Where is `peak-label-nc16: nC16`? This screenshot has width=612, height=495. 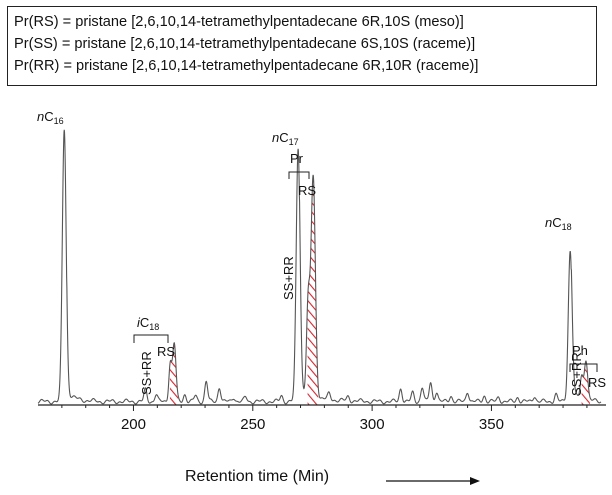
peak-label-nc16: nC16 is located at coordinates (50, 117).